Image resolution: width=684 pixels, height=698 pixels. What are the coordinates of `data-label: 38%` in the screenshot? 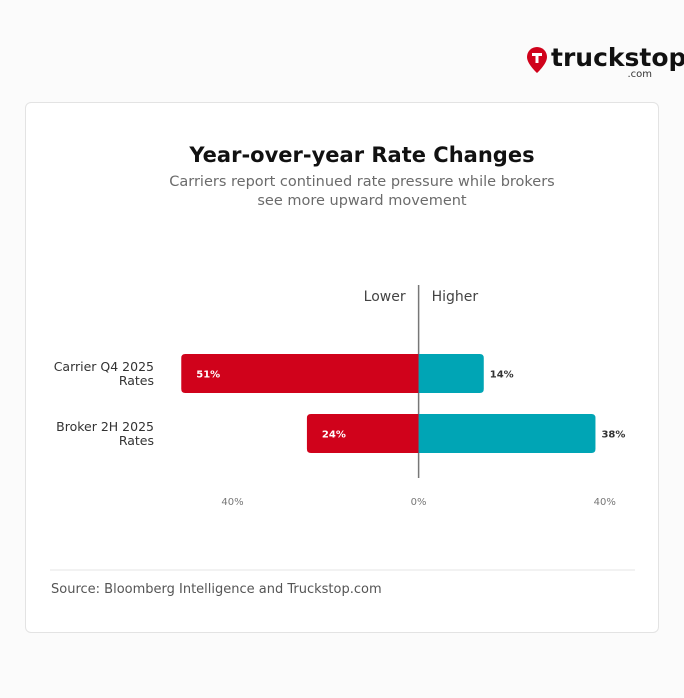 It's located at (613, 435).